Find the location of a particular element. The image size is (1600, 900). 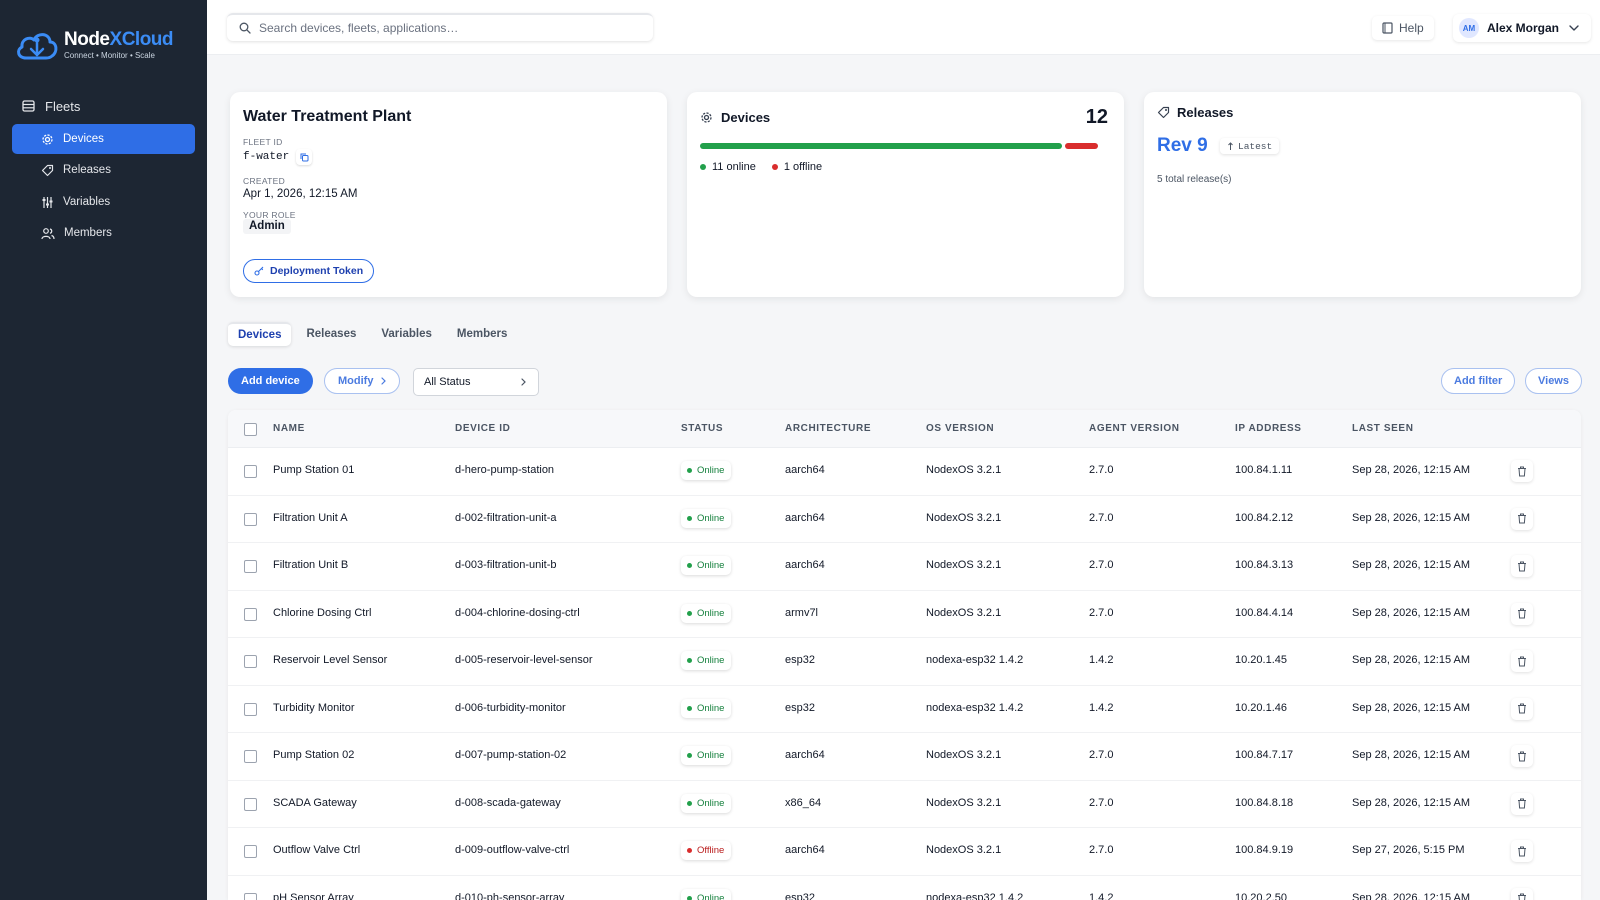

device-name: Filtration Unit B is located at coordinates (311, 565).